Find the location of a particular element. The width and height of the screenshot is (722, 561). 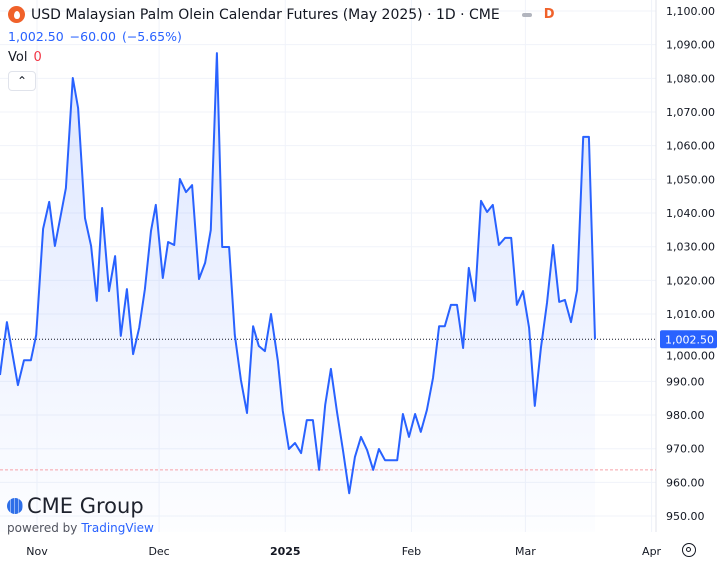

last-price-badge is located at coordinates (688, 339).